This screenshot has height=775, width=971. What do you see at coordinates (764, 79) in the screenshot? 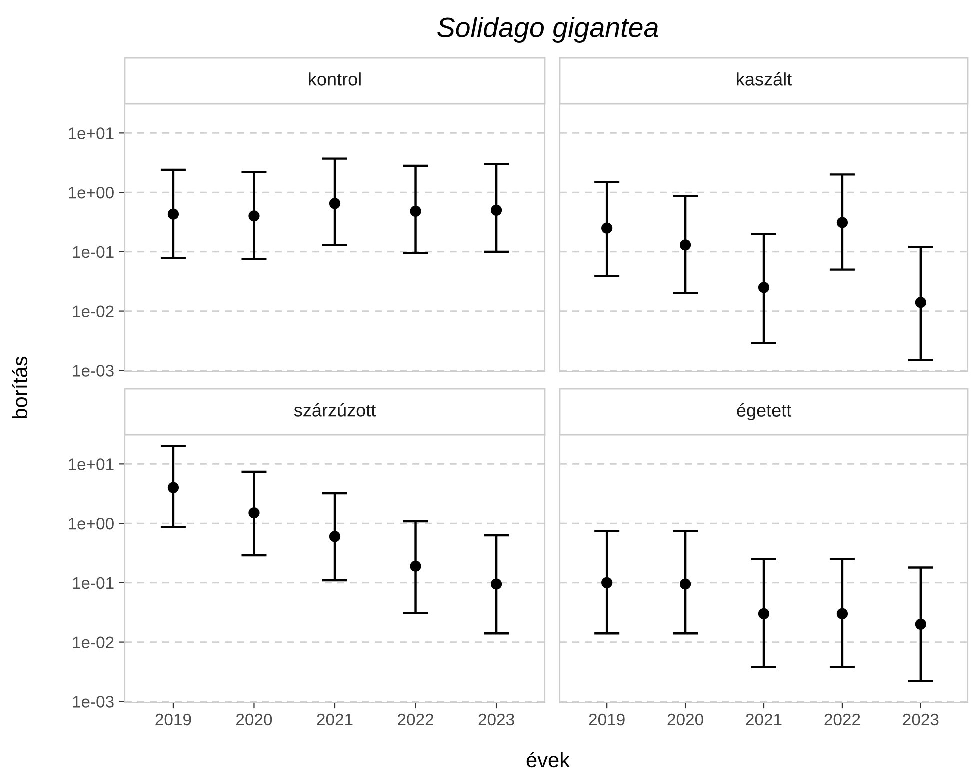
I see `chart-title: kaszált` at bounding box center [764, 79].